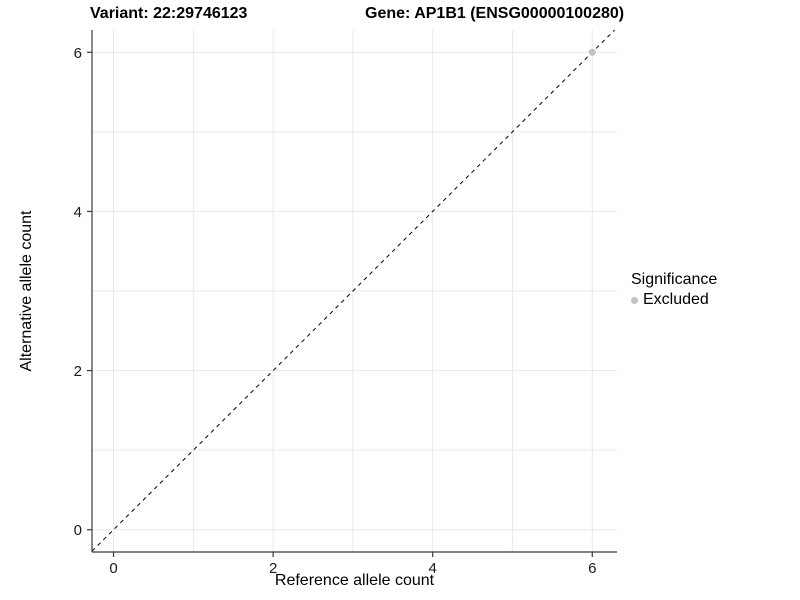  I want to click on legend-item-label: Excluded, so click(676, 299).